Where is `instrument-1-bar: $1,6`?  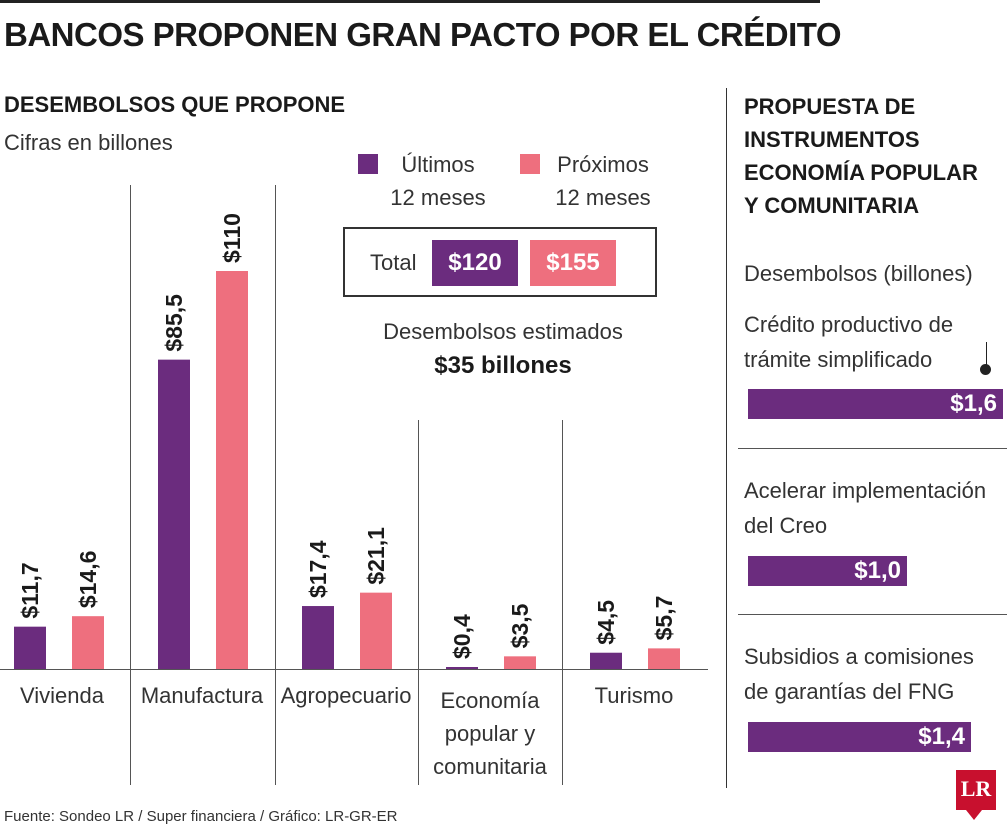
instrument-1-bar: $1,6 is located at coordinates (875, 404).